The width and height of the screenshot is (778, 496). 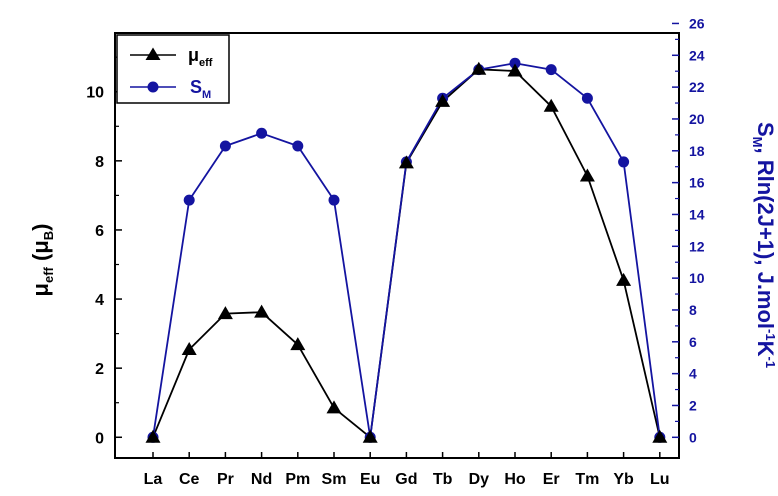 I want to click on legend-label-sm: SM, so click(x=200, y=89).